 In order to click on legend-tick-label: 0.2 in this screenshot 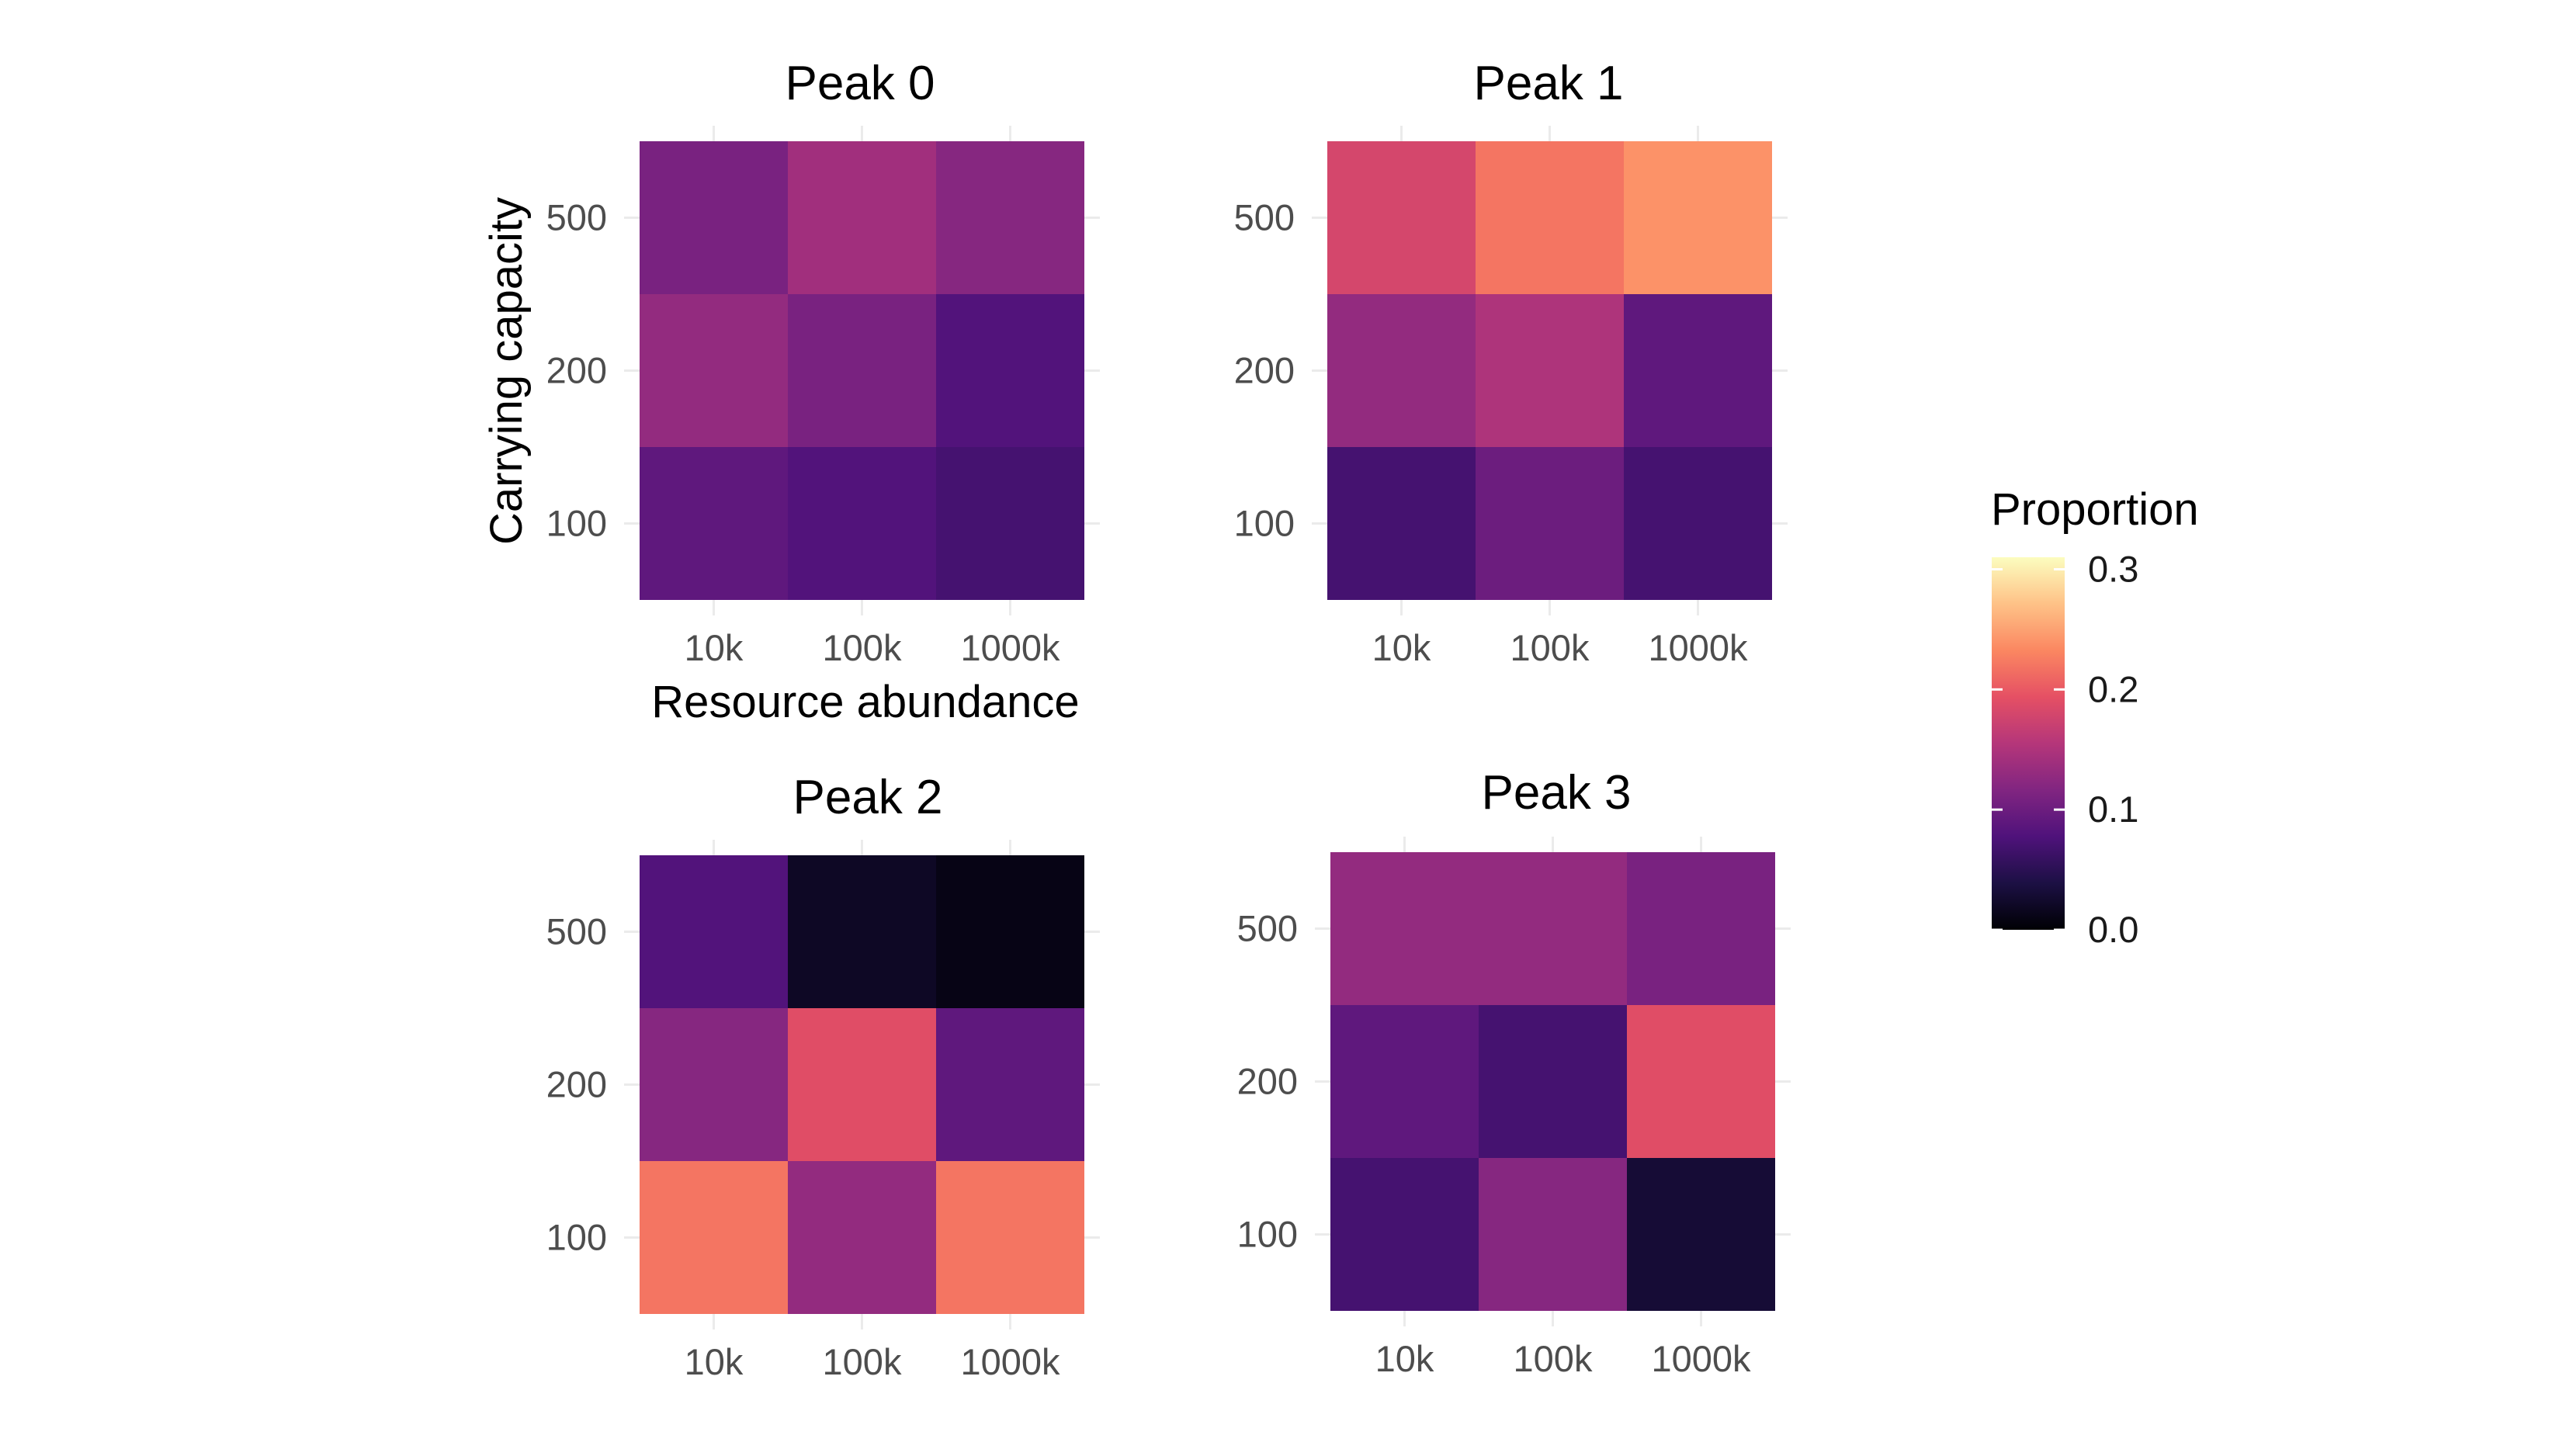, I will do `click(2113, 689)`.